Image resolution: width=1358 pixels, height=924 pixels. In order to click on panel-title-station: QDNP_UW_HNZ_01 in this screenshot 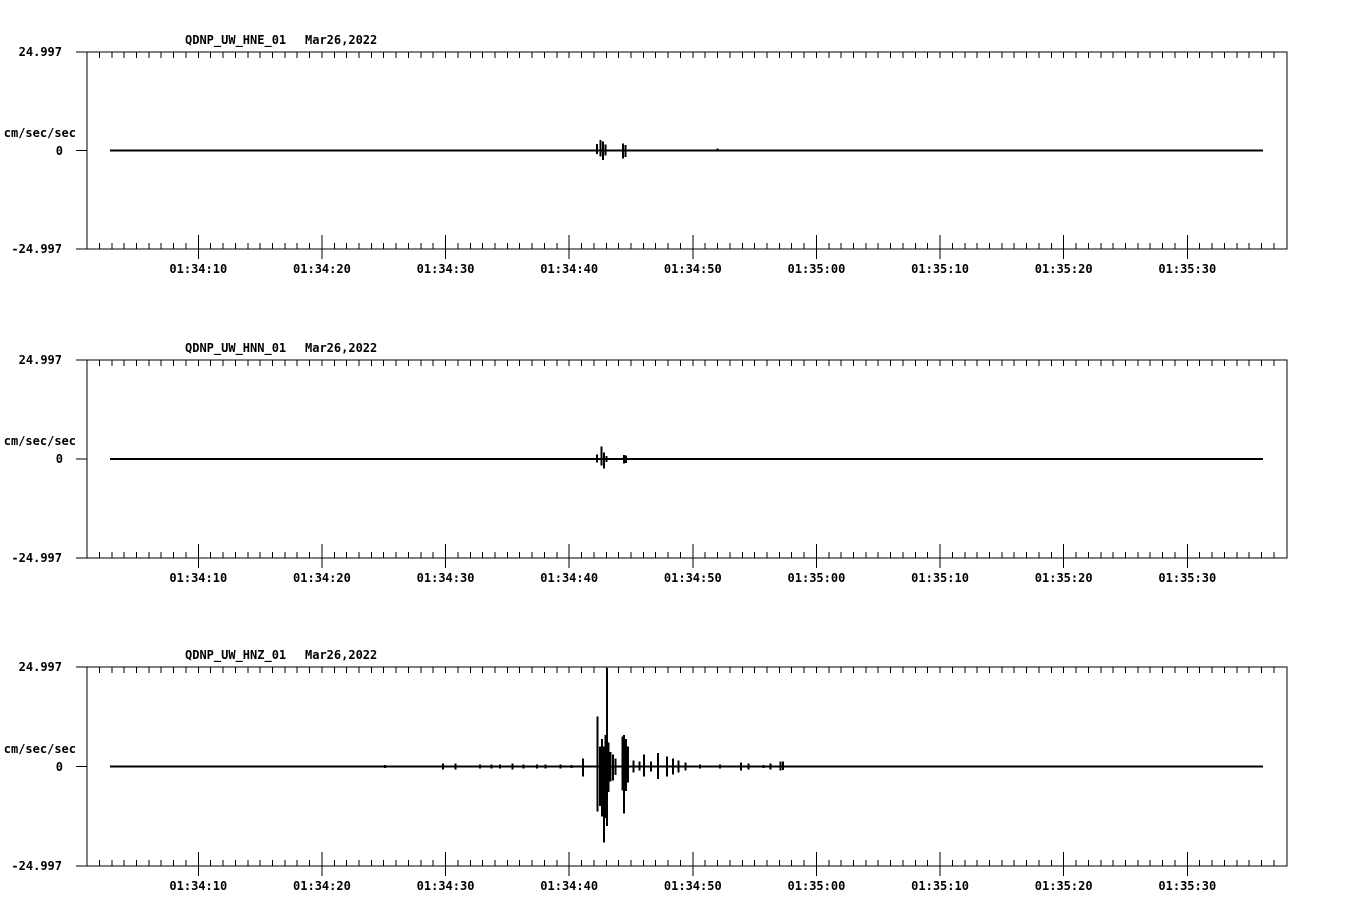, I will do `click(236, 655)`.